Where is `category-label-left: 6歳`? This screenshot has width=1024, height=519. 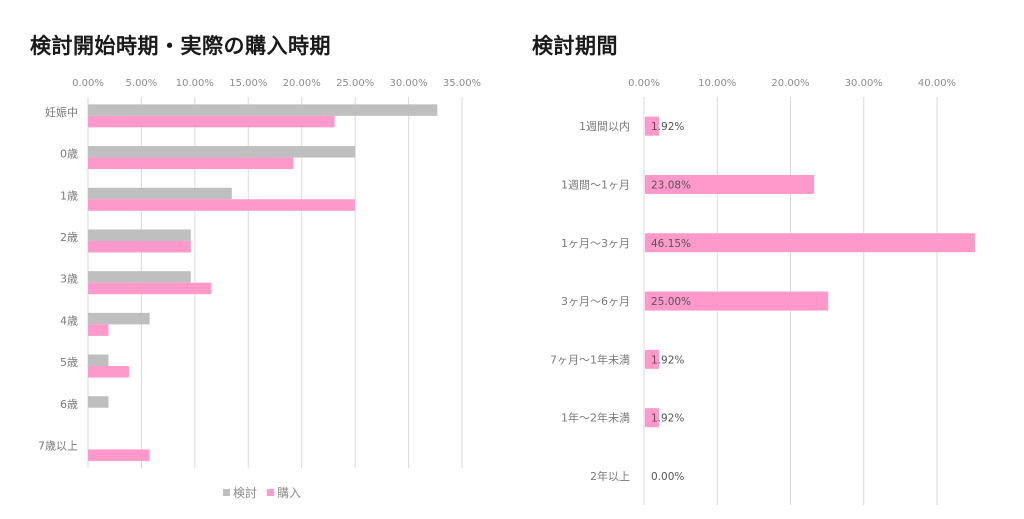
category-label-left: 6歳 is located at coordinates (69, 404).